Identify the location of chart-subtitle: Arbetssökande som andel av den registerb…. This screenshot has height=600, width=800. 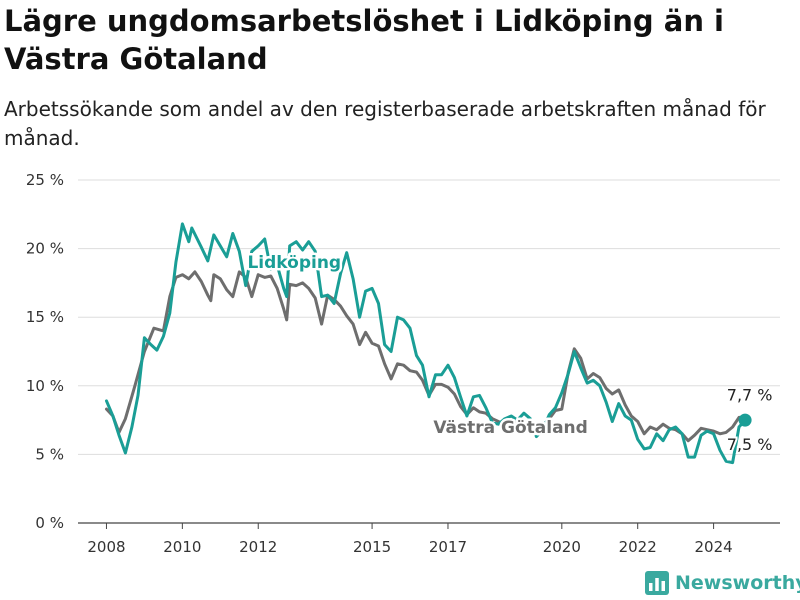
(385, 123).